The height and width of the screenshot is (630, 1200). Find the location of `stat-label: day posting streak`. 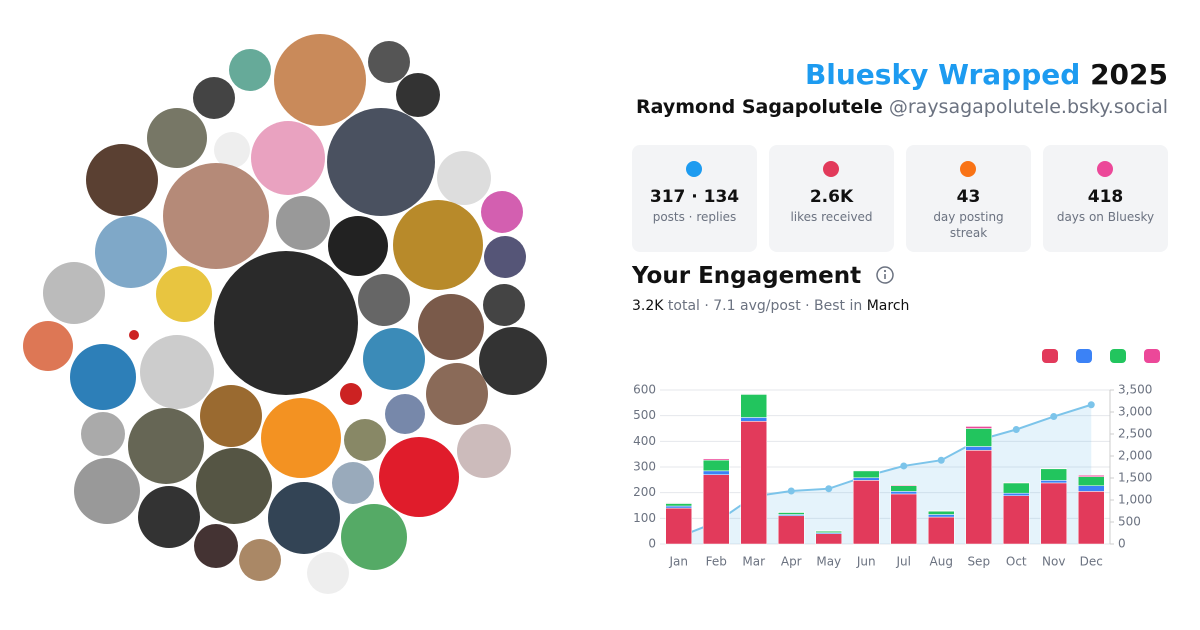

stat-label: day posting streak is located at coordinates (968, 225).